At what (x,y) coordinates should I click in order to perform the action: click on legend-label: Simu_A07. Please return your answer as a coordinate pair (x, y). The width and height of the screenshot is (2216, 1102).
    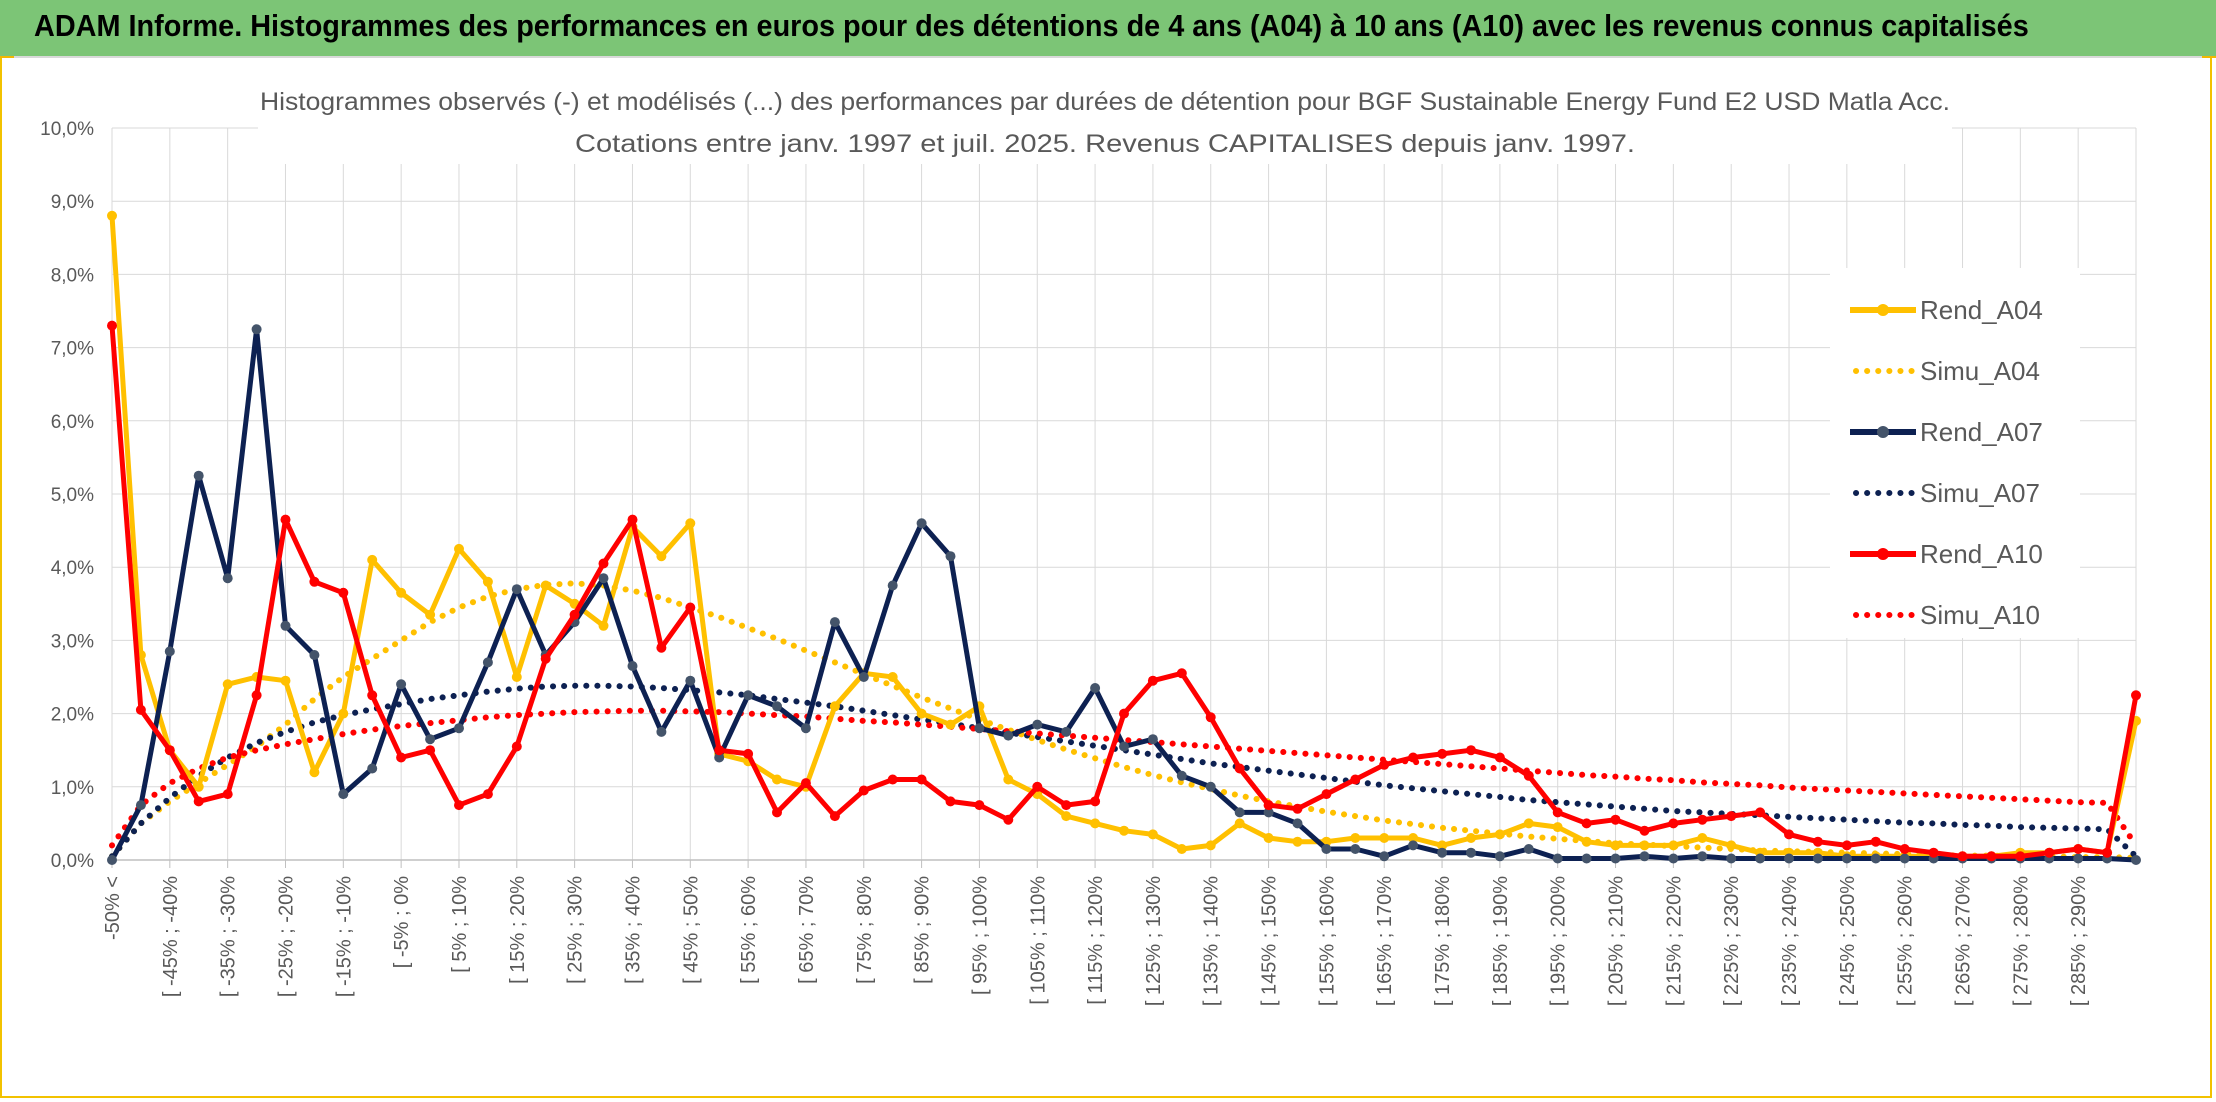
    Looking at the image, I should click on (1980, 493).